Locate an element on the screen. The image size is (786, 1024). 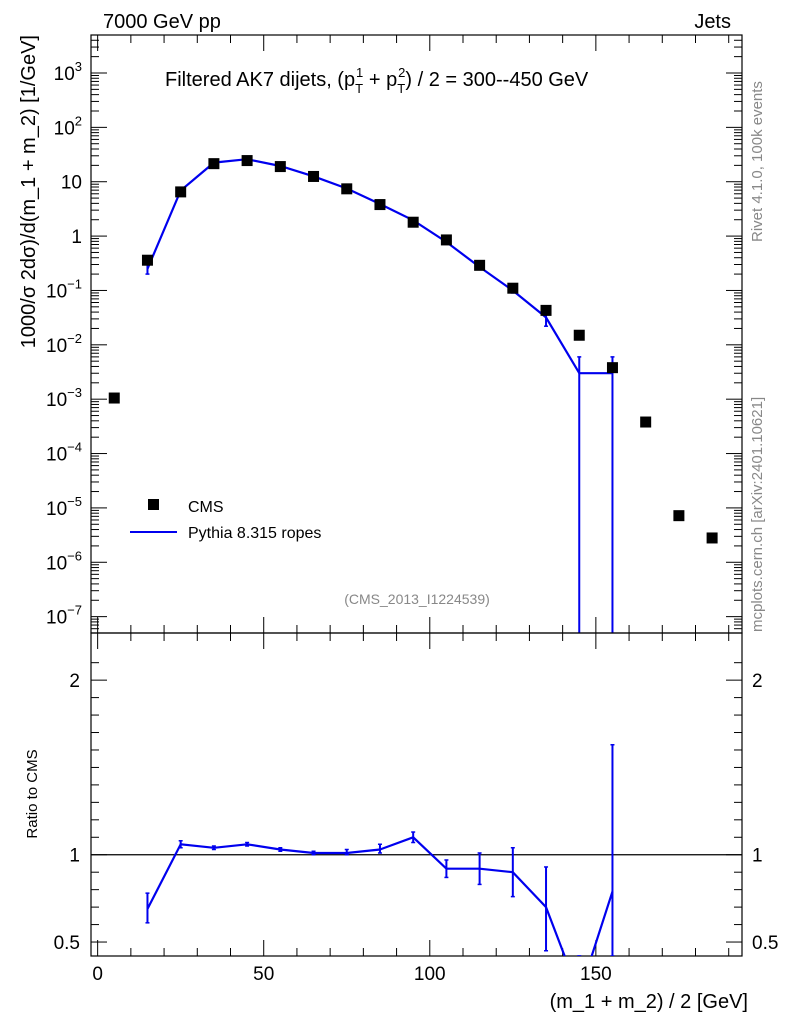
ratio-y-tick-label-right: 1 is located at coordinates (757, 856).